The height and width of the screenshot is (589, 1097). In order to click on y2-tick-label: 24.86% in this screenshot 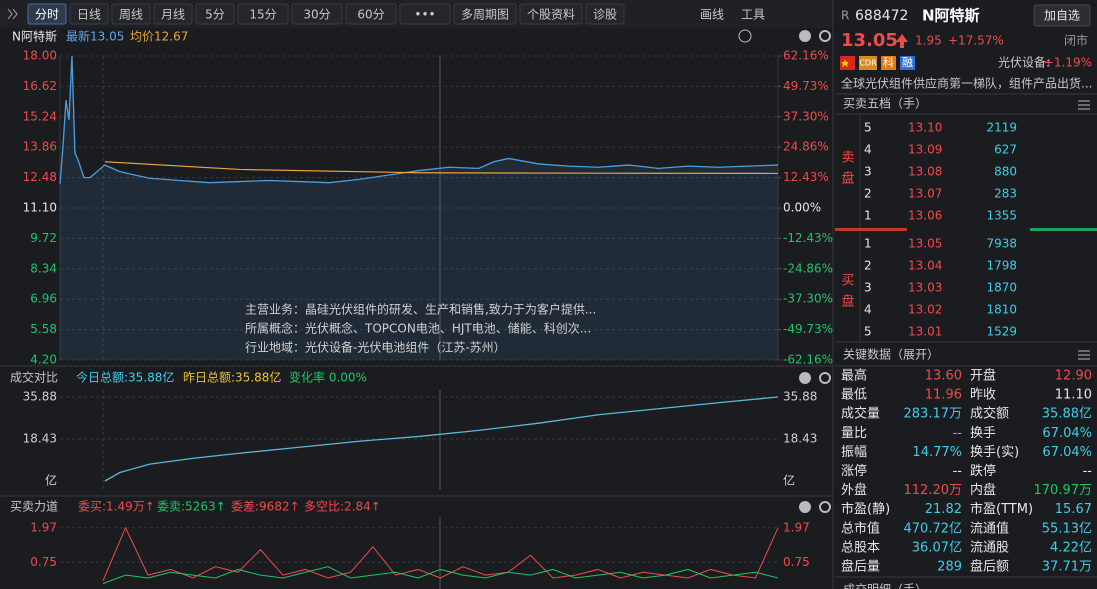, I will do `click(806, 147)`.